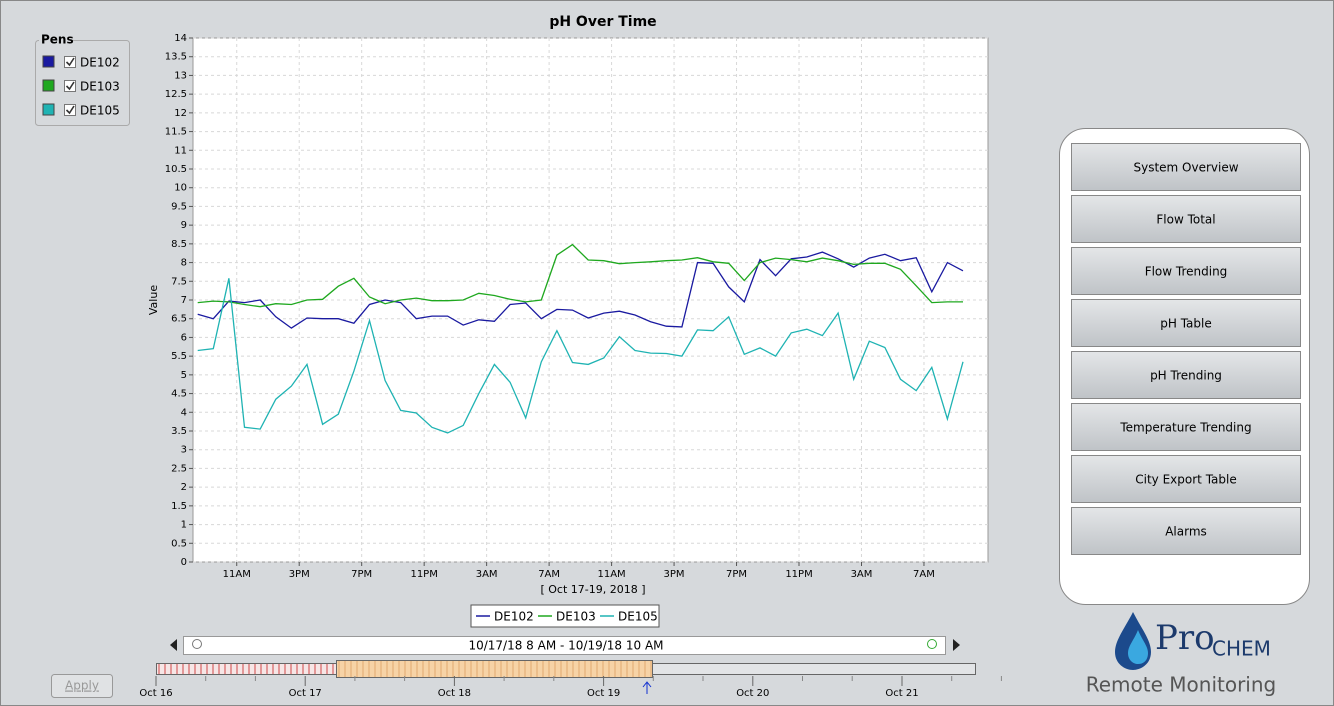 This screenshot has height=706, width=1334. I want to click on scroll-right, so click(956, 645).